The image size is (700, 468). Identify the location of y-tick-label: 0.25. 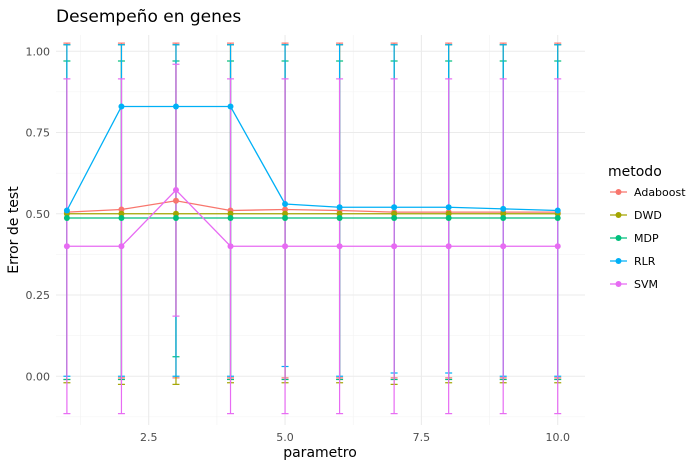
(38, 295).